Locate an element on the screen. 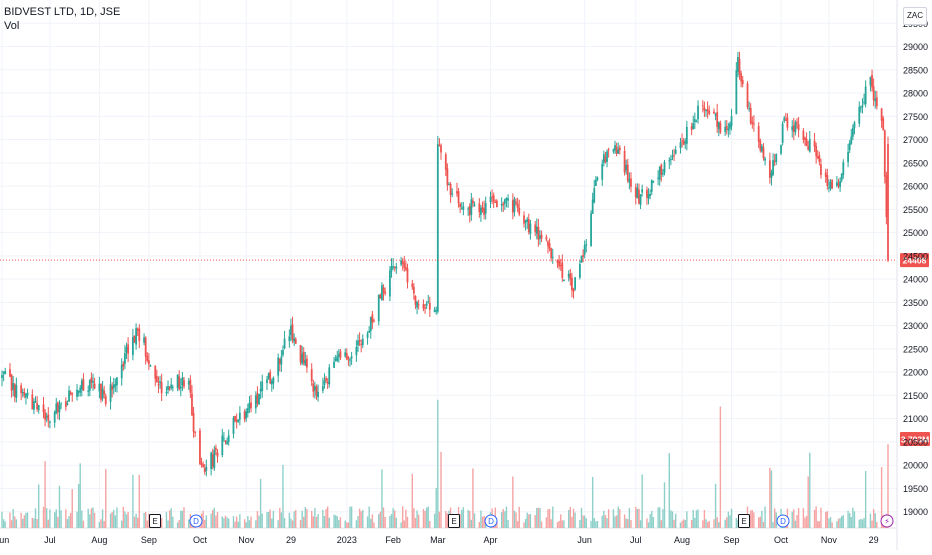 This screenshot has height=555, width=932. time-tick-label: Oct is located at coordinates (781, 540).